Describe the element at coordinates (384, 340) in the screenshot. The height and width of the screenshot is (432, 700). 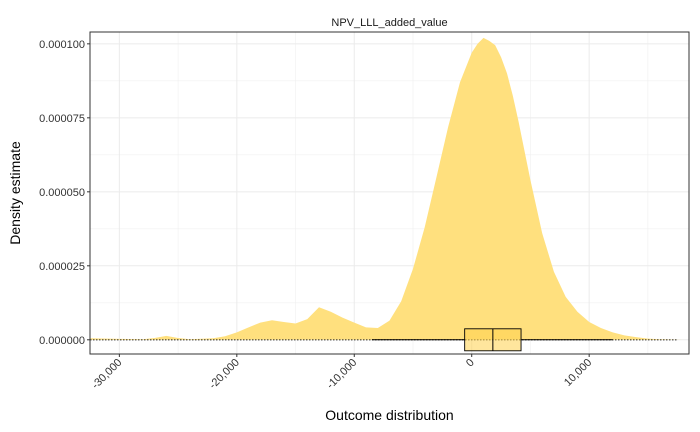
I see `boxplot-layer` at that location.